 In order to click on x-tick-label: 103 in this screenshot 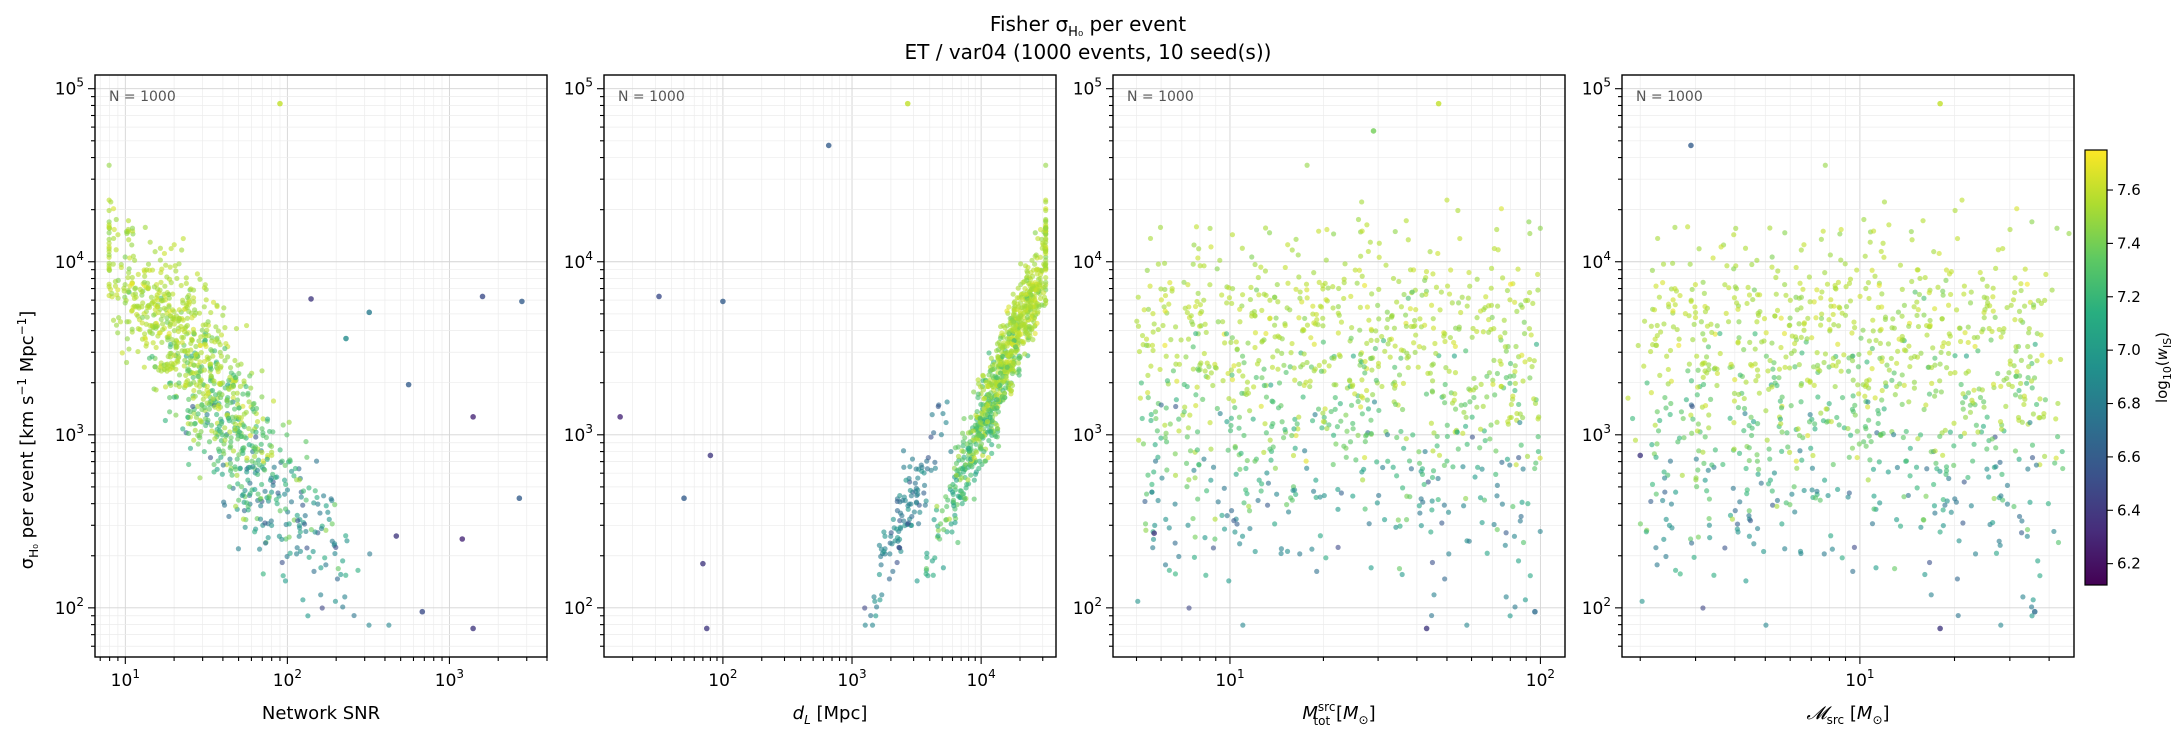, I will do `click(449, 679)`.